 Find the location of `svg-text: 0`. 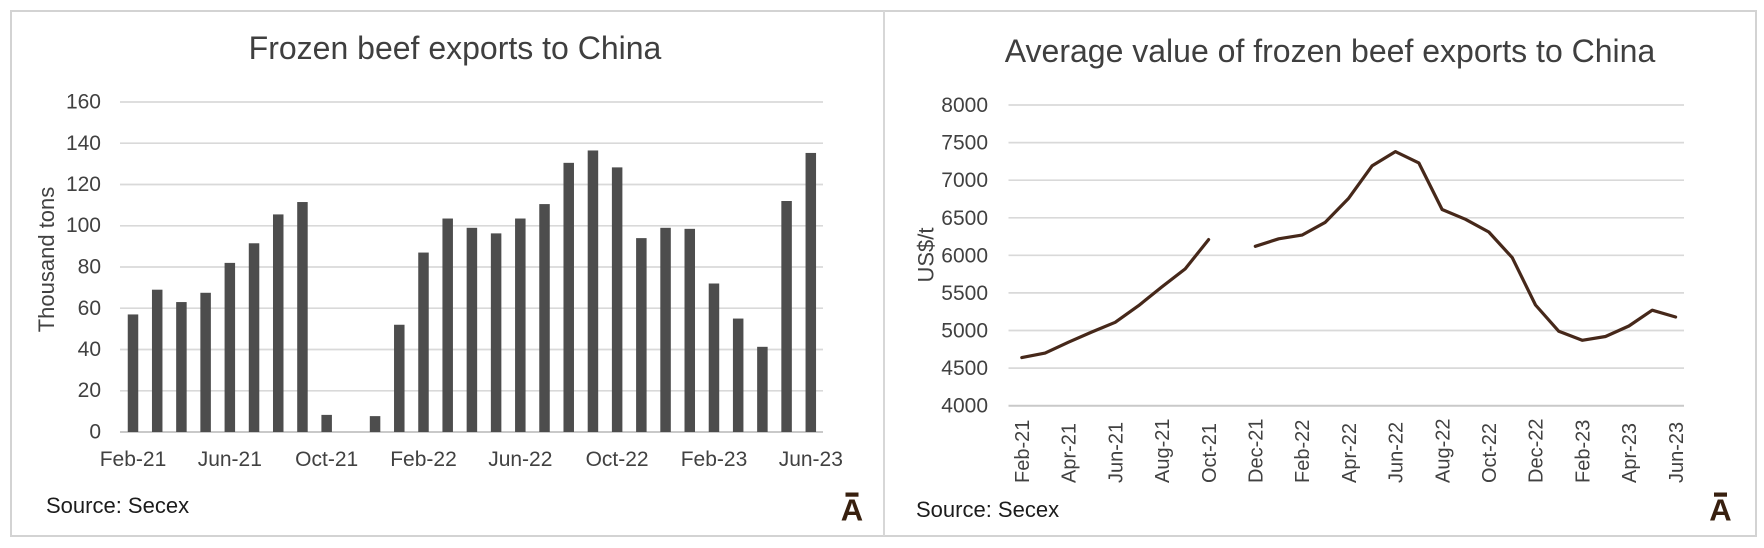

svg-text: 0 is located at coordinates (95, 432).